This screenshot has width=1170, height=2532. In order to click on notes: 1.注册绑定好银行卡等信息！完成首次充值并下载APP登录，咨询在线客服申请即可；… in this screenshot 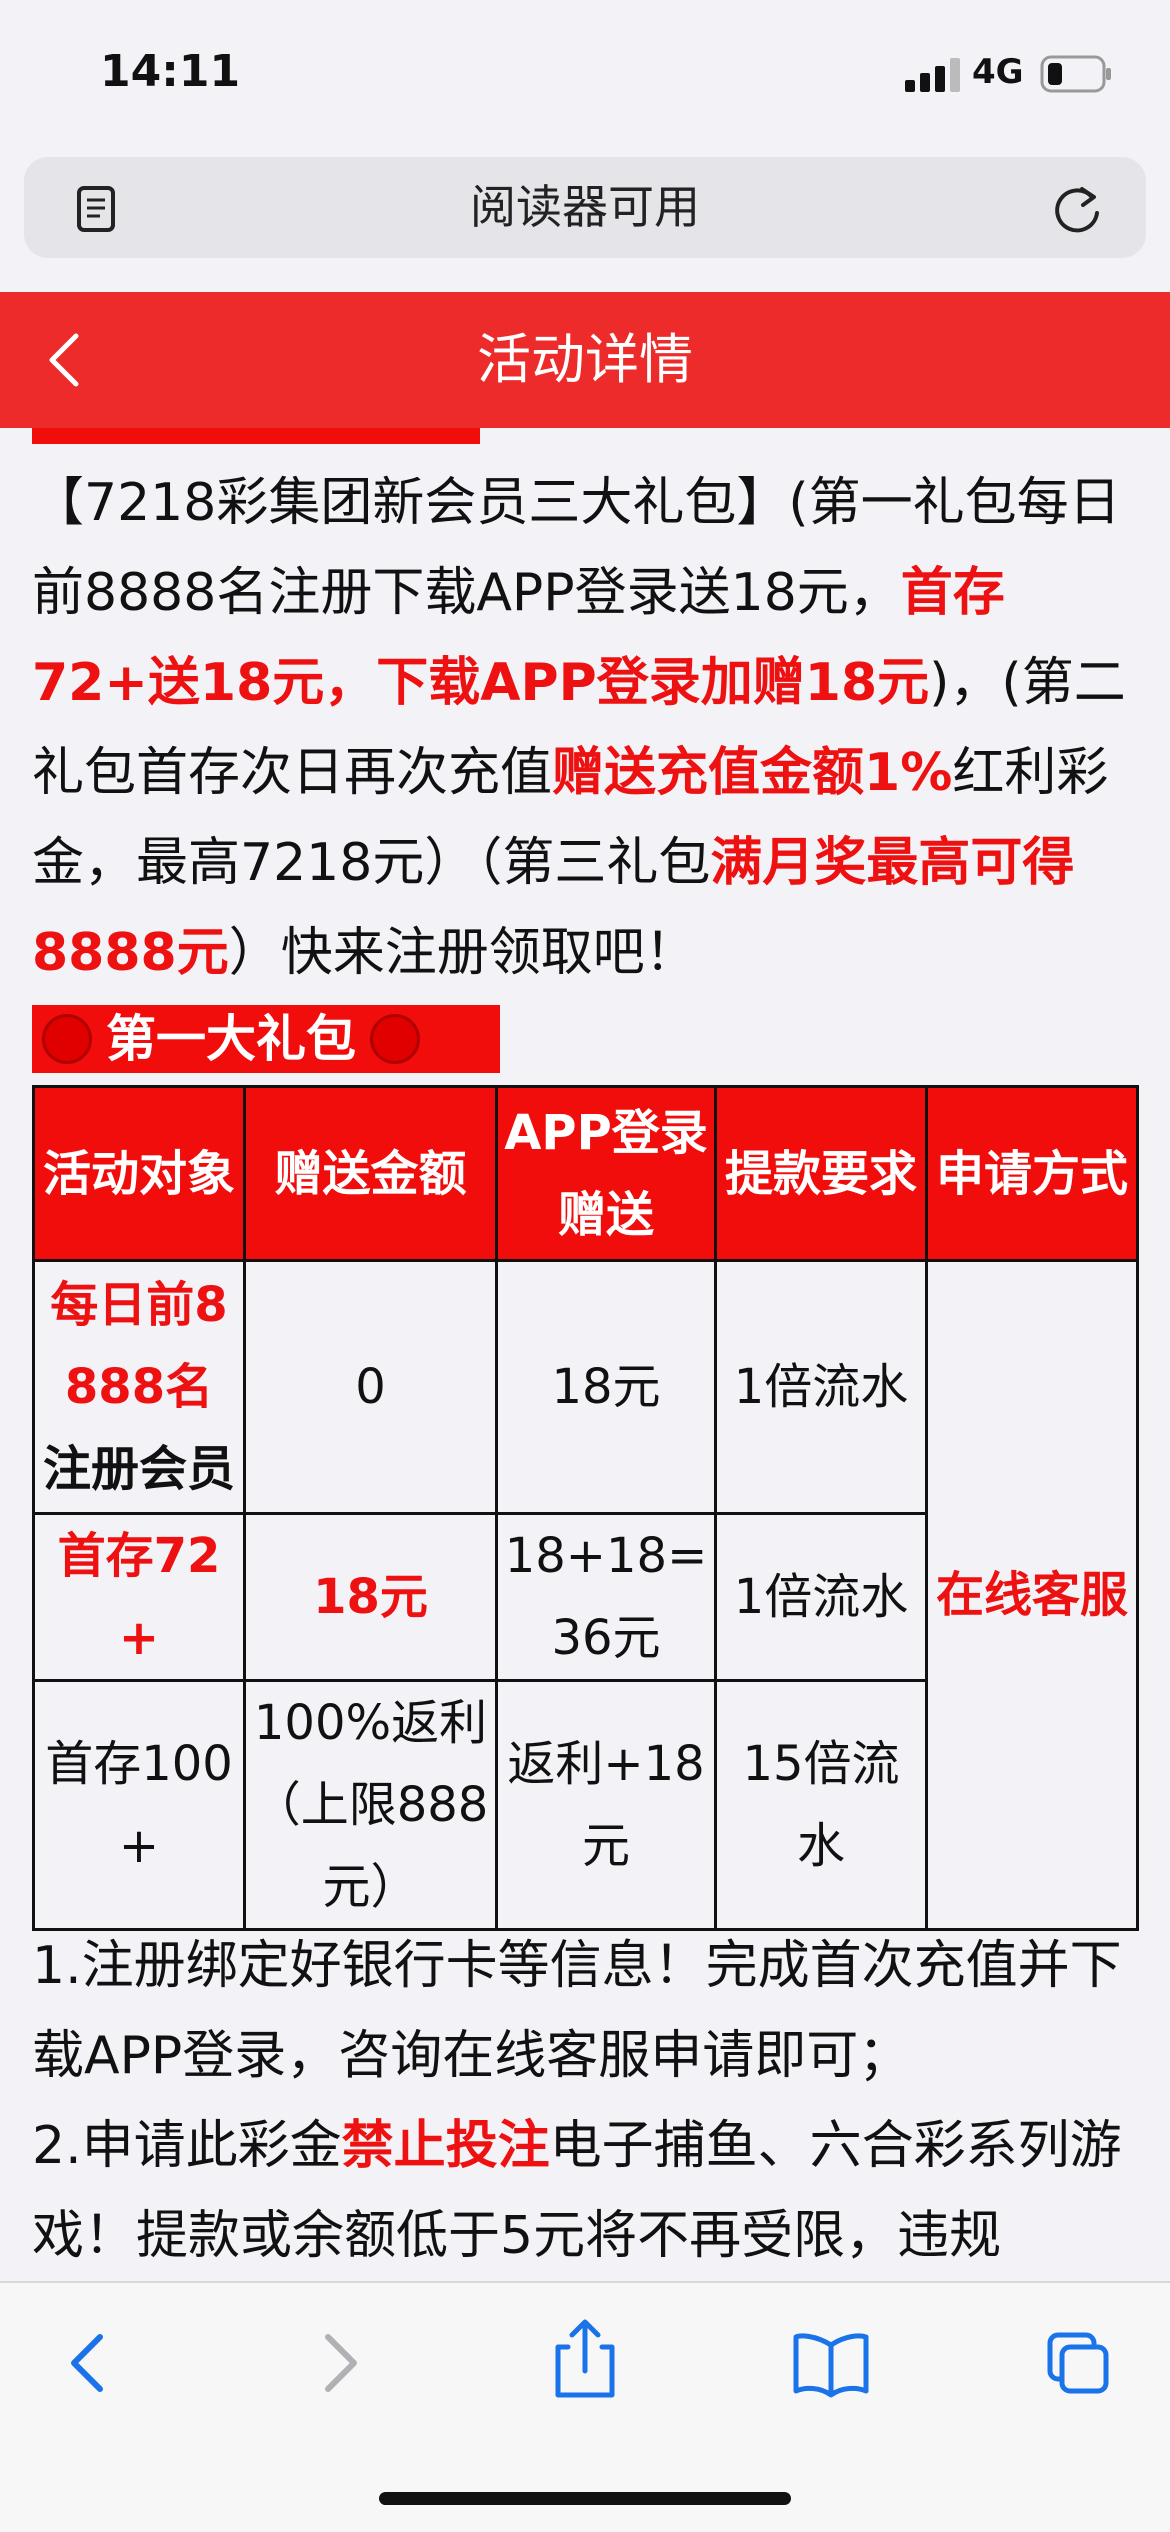, I will do `click(587, 2101)`.